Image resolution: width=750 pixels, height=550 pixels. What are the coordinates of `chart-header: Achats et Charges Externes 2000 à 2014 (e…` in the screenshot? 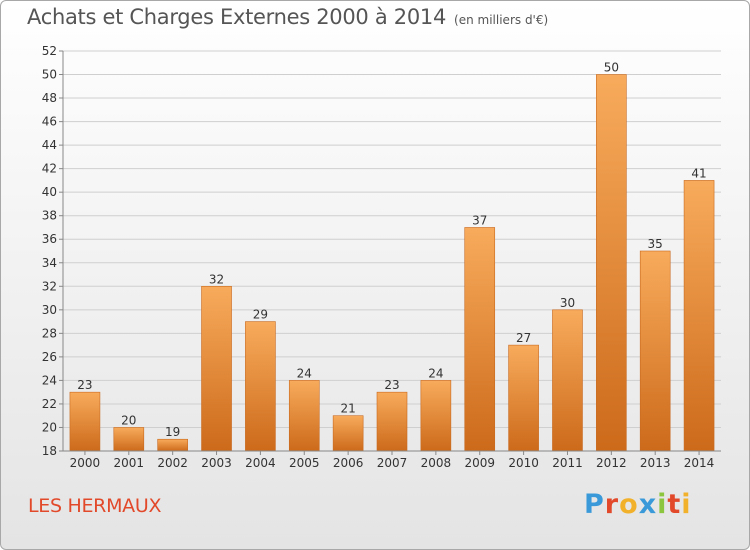 It's located at (287, 17).